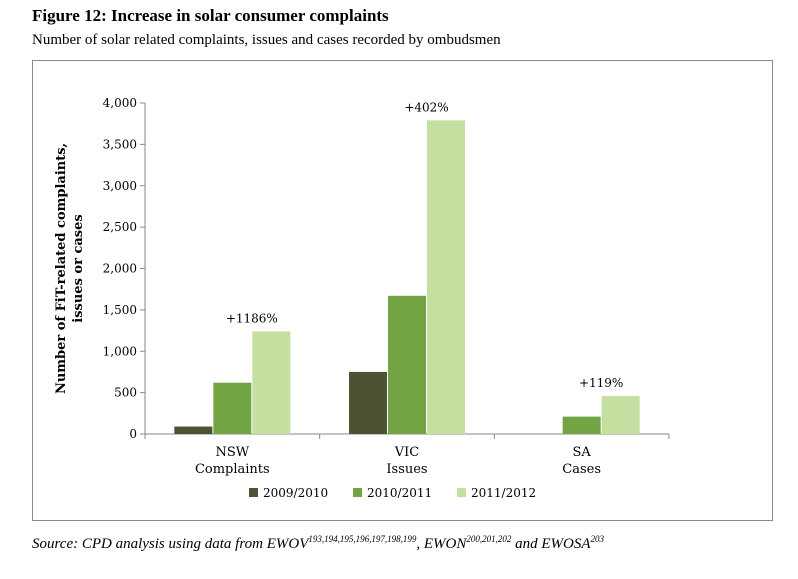 This screenshot has height=579, width=798. I want to click on y-axis-label-line-1: Number of FiT-related complaints,, so click(61, 268).